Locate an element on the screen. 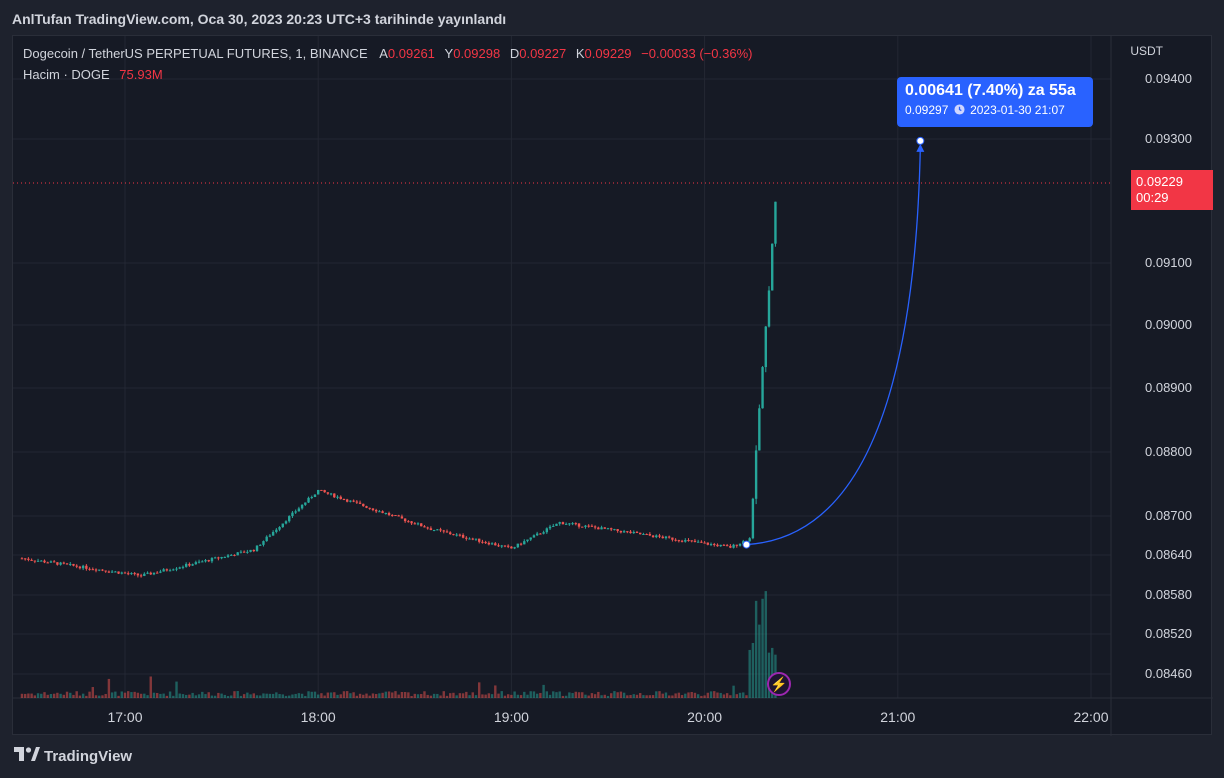 Image resolution: width=1224 pixels, height=778 pixels. open-label: A is located at coordinates (383, 53).